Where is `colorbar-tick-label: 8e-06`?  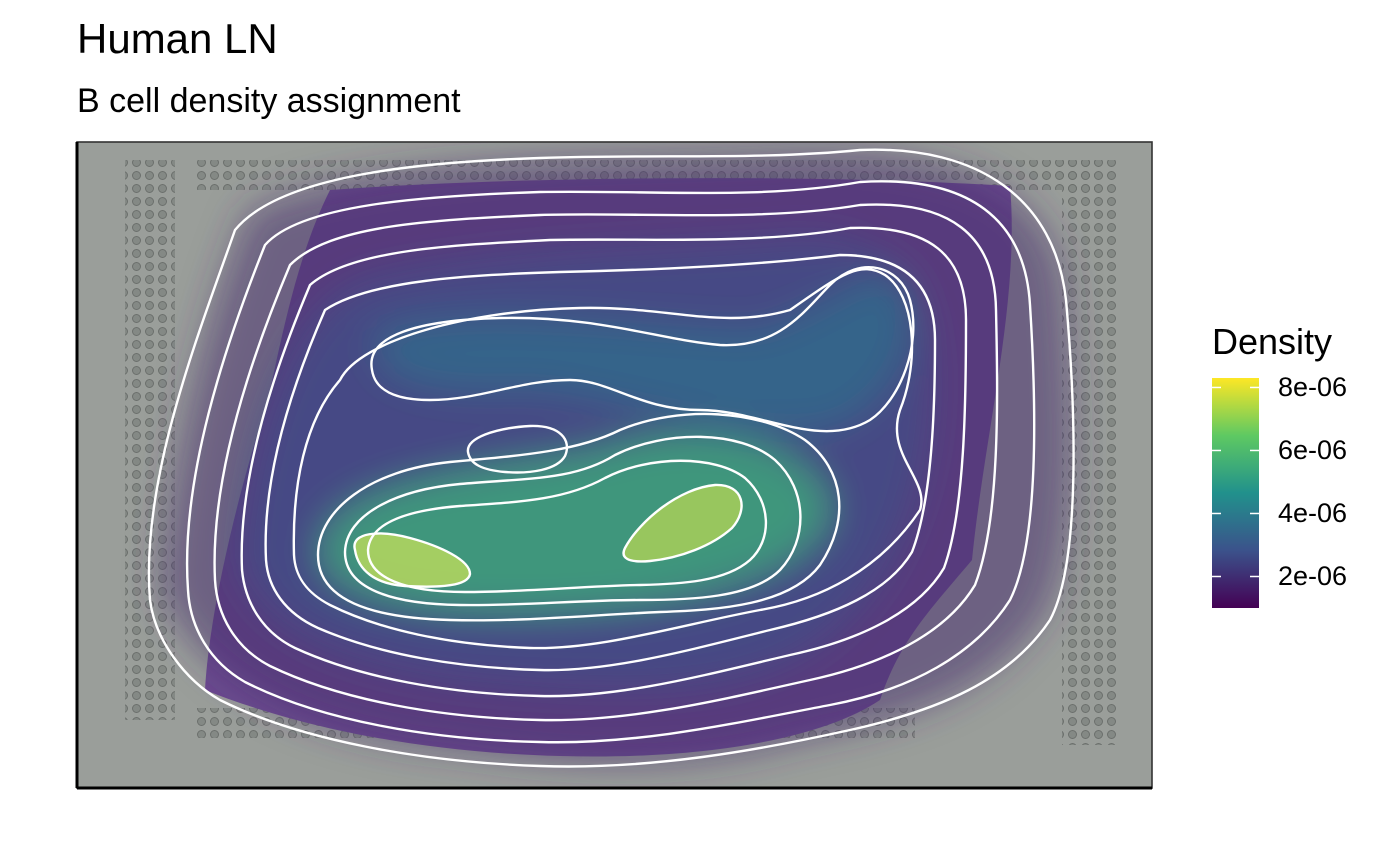
colorbar-tick-label: 8e-06 is located at coordinates (1313, 387).